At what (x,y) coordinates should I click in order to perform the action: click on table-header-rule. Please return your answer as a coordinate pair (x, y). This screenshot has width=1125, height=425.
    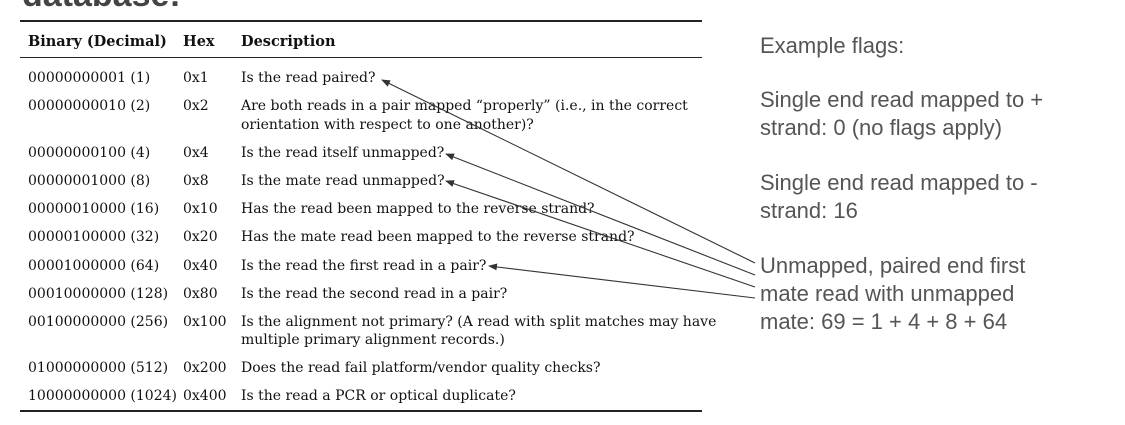
    Looking at the image, I should click on (361, 57).